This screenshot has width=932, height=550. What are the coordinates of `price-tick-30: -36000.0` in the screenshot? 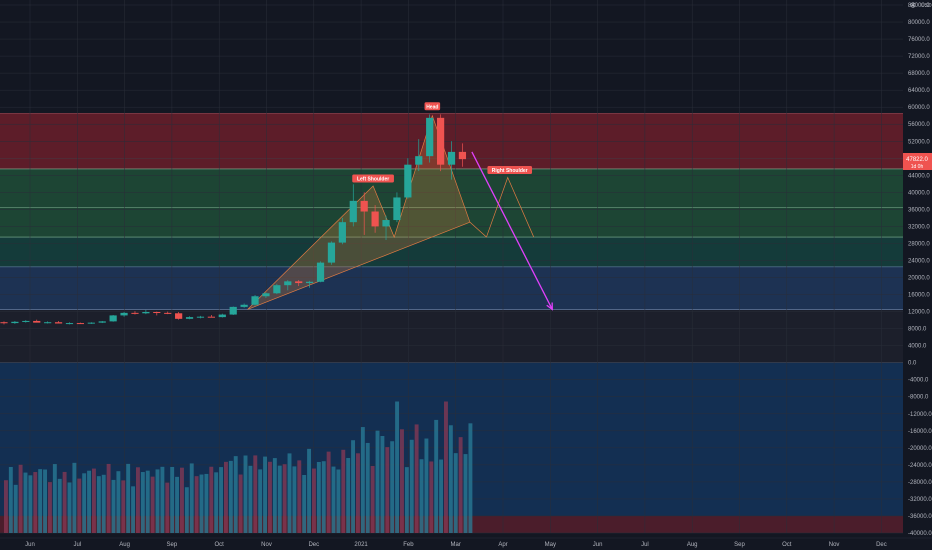 It's located at (920, 517).